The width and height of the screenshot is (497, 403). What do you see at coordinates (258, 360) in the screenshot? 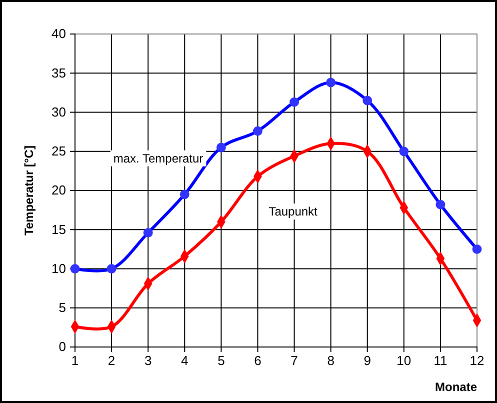
I see `x-tick-label: 6` at bounding box center [258, 360].